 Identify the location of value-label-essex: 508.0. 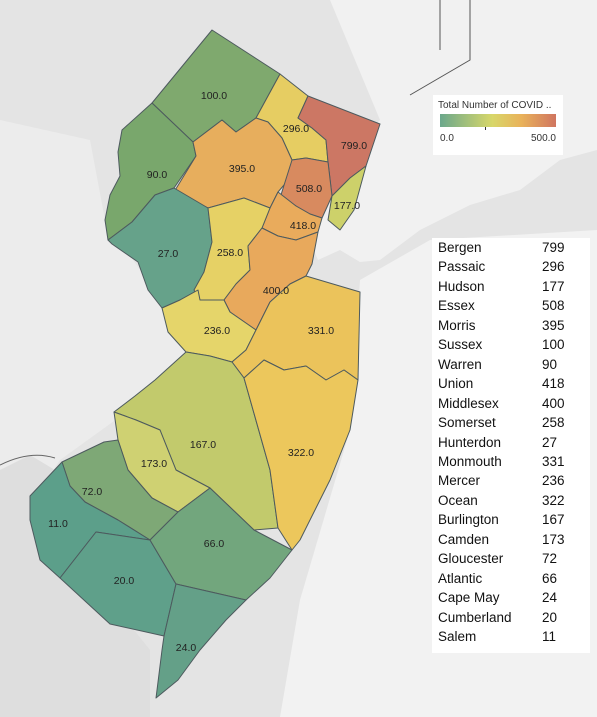
(309, 189).